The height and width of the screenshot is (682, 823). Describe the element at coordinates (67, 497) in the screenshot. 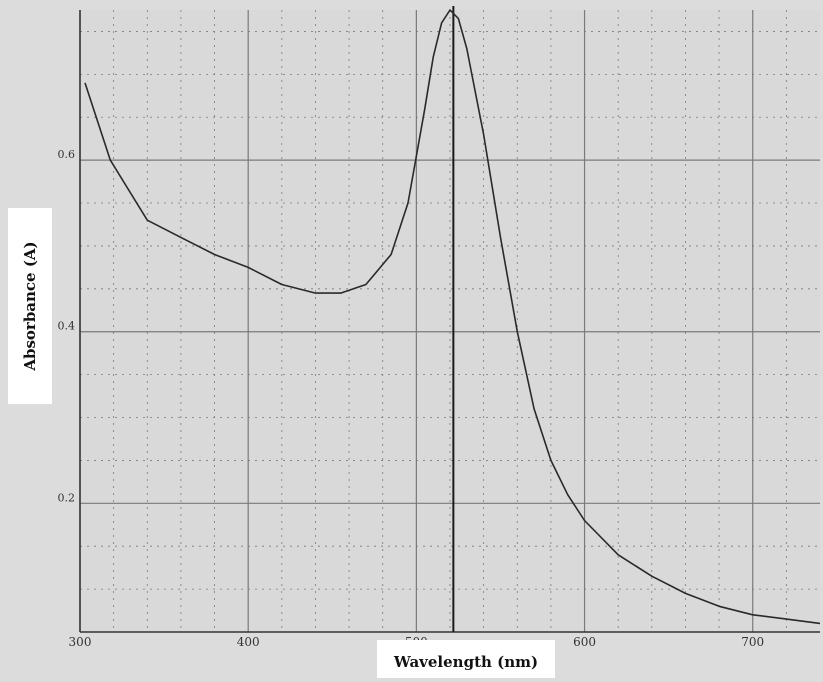

I see `y-tick-label: 0.2` at that location.